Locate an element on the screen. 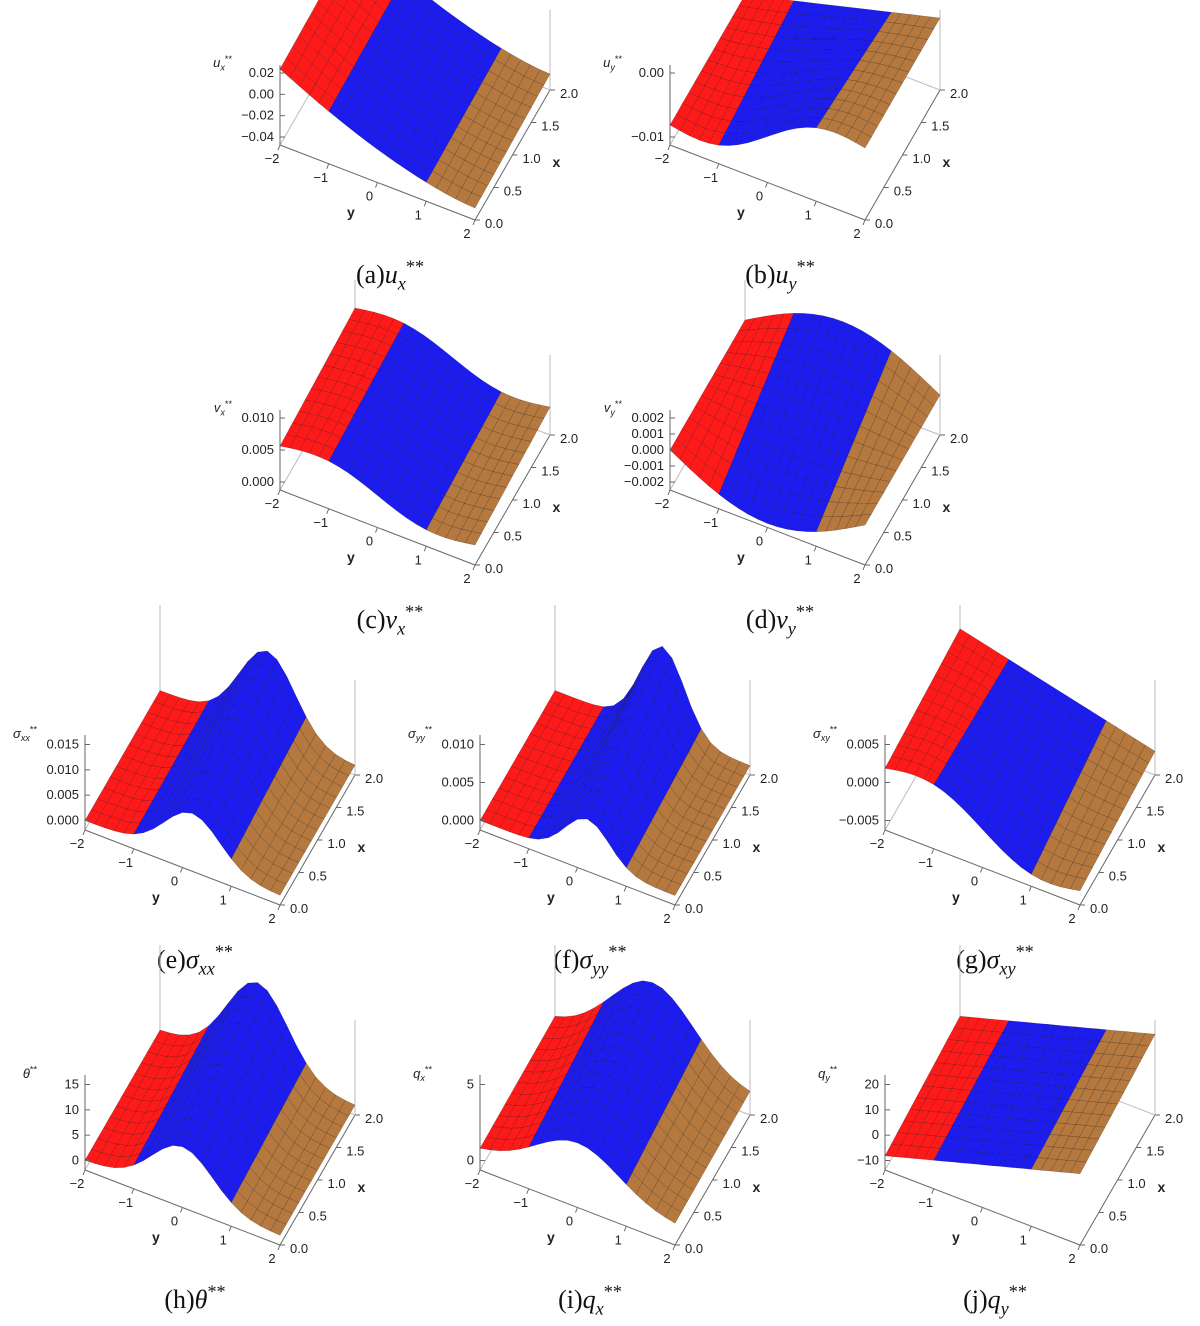 This screenshot has width=1200, height=1326. subscript: xy is located at coordinates (1007, 969).